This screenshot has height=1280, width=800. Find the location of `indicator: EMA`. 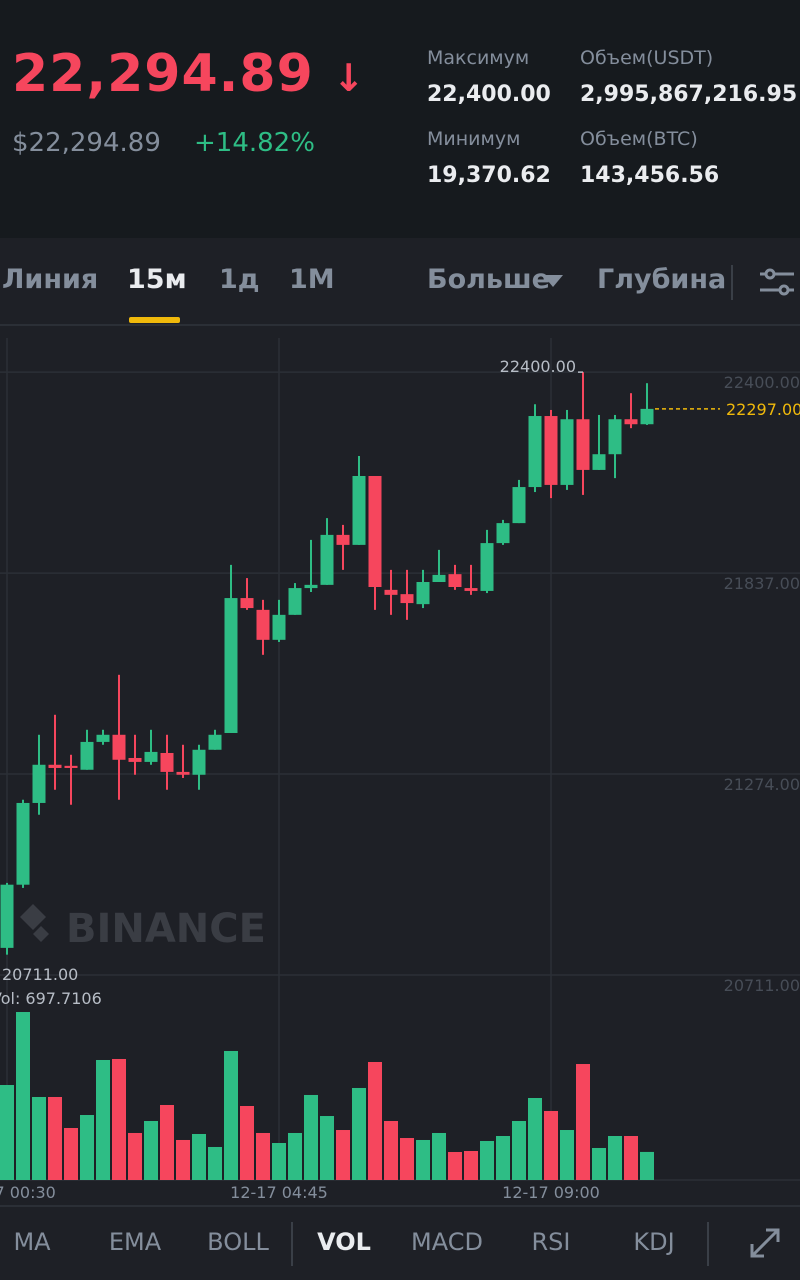

indicator: EMA is located at coordinates (135, 1242).